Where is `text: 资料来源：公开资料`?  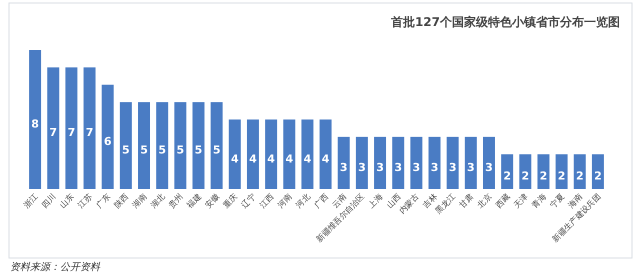 text: 资料来源：公开资料 is located at coordinates (55, 267).